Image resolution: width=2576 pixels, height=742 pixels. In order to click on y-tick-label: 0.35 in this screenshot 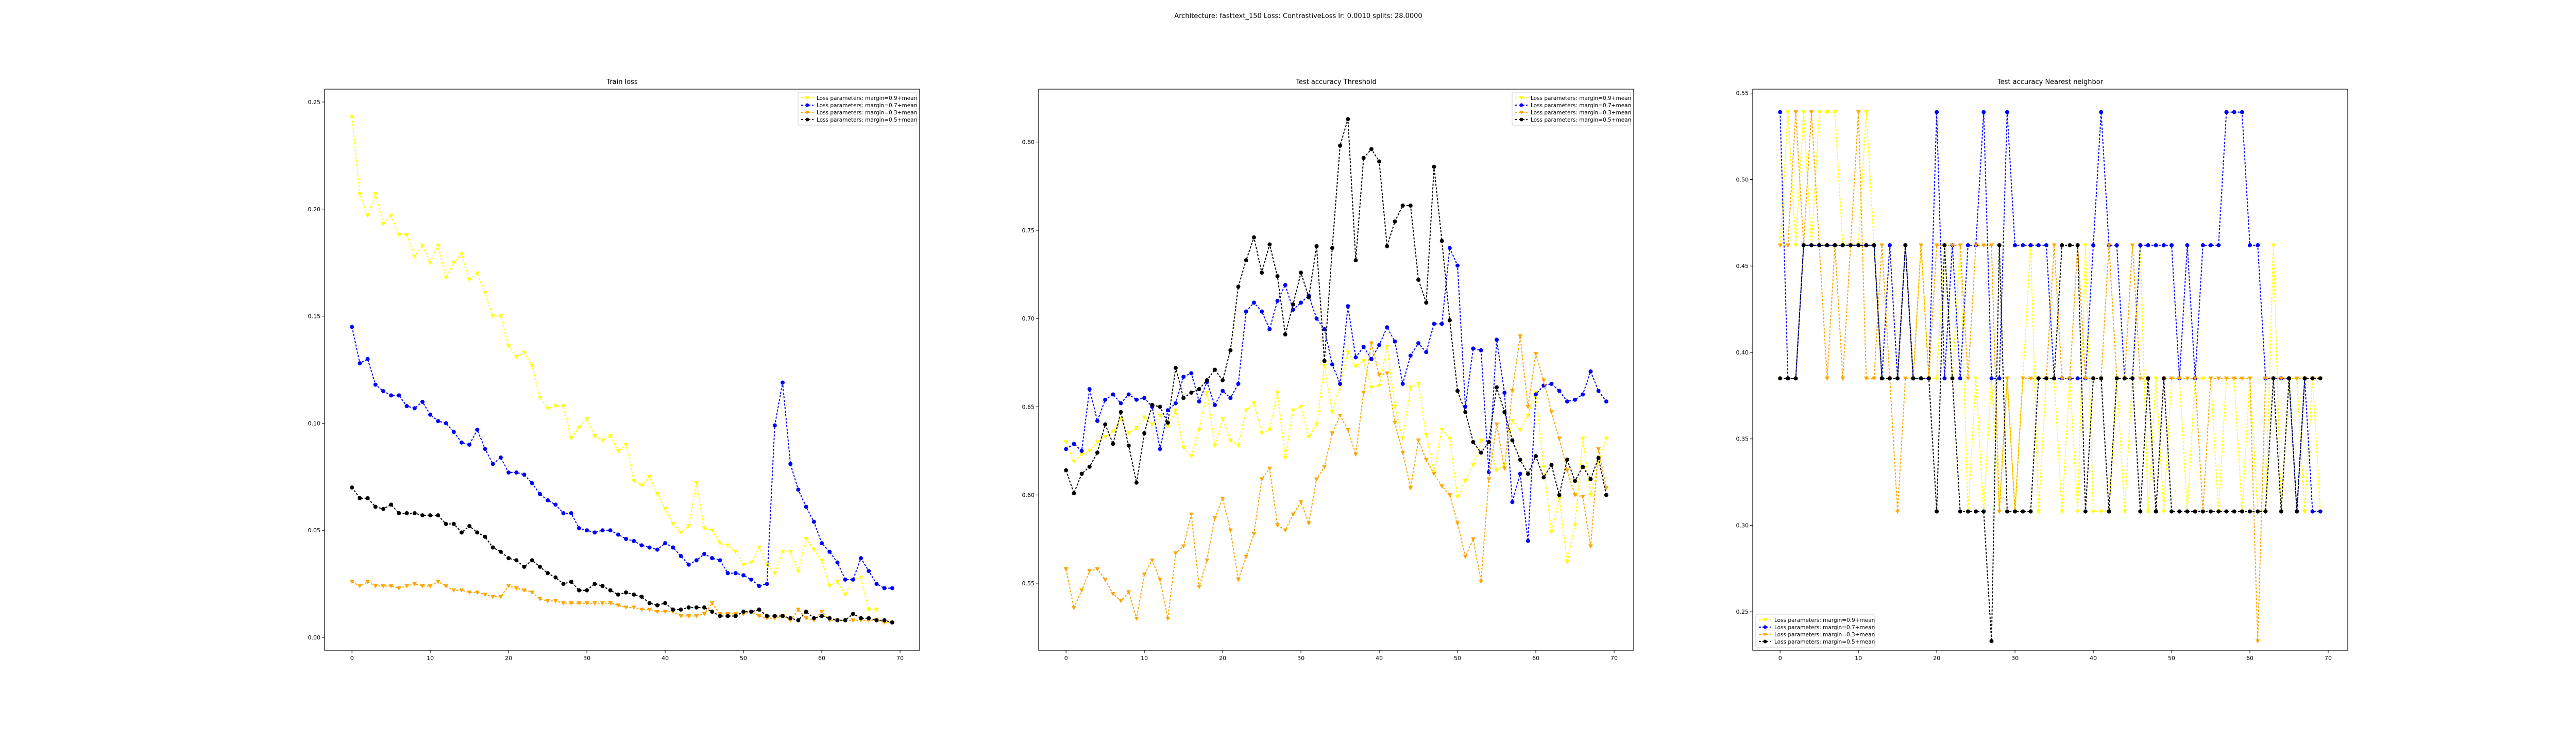, I will do `click(1742, 439)`.